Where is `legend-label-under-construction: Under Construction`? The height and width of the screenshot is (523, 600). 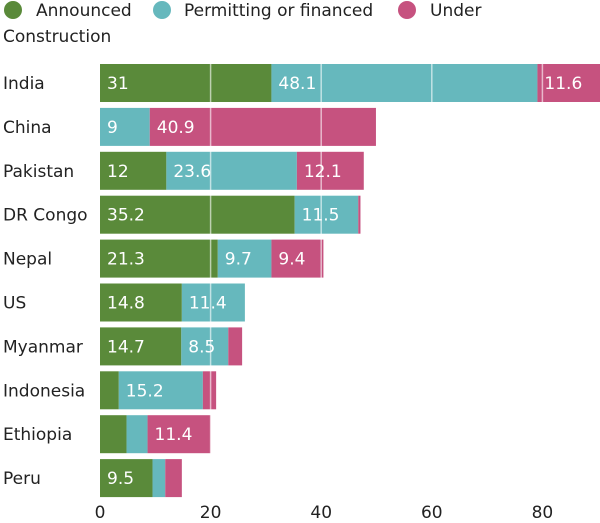 legend-label-under-construction: Under Construction is located at coordinates (245, 24).